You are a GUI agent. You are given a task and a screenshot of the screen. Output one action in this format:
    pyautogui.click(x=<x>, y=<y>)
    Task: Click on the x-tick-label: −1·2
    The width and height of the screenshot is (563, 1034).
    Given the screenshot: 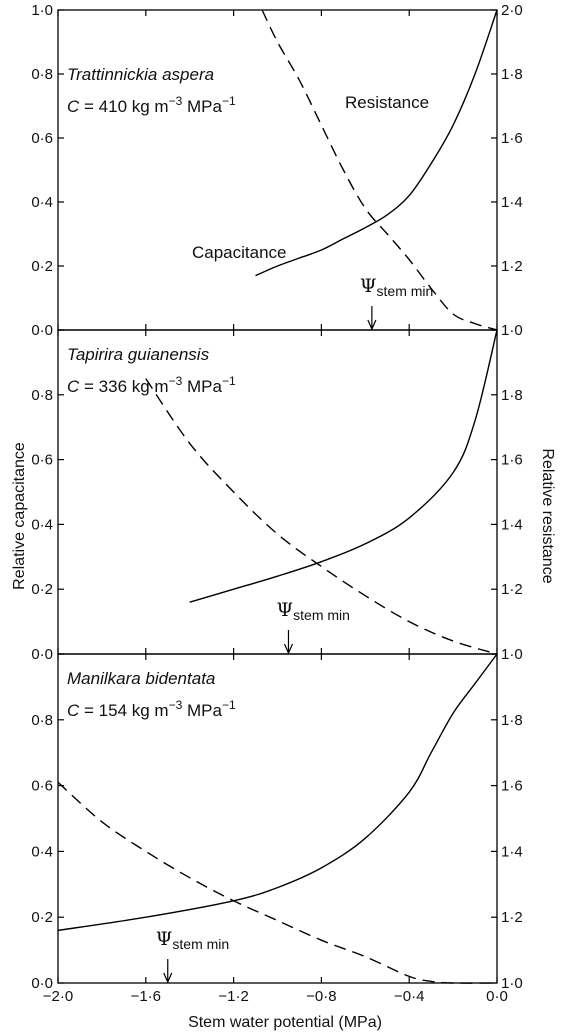 What is the action you would take?
    pyautogui.click(x=233, y=996)
    